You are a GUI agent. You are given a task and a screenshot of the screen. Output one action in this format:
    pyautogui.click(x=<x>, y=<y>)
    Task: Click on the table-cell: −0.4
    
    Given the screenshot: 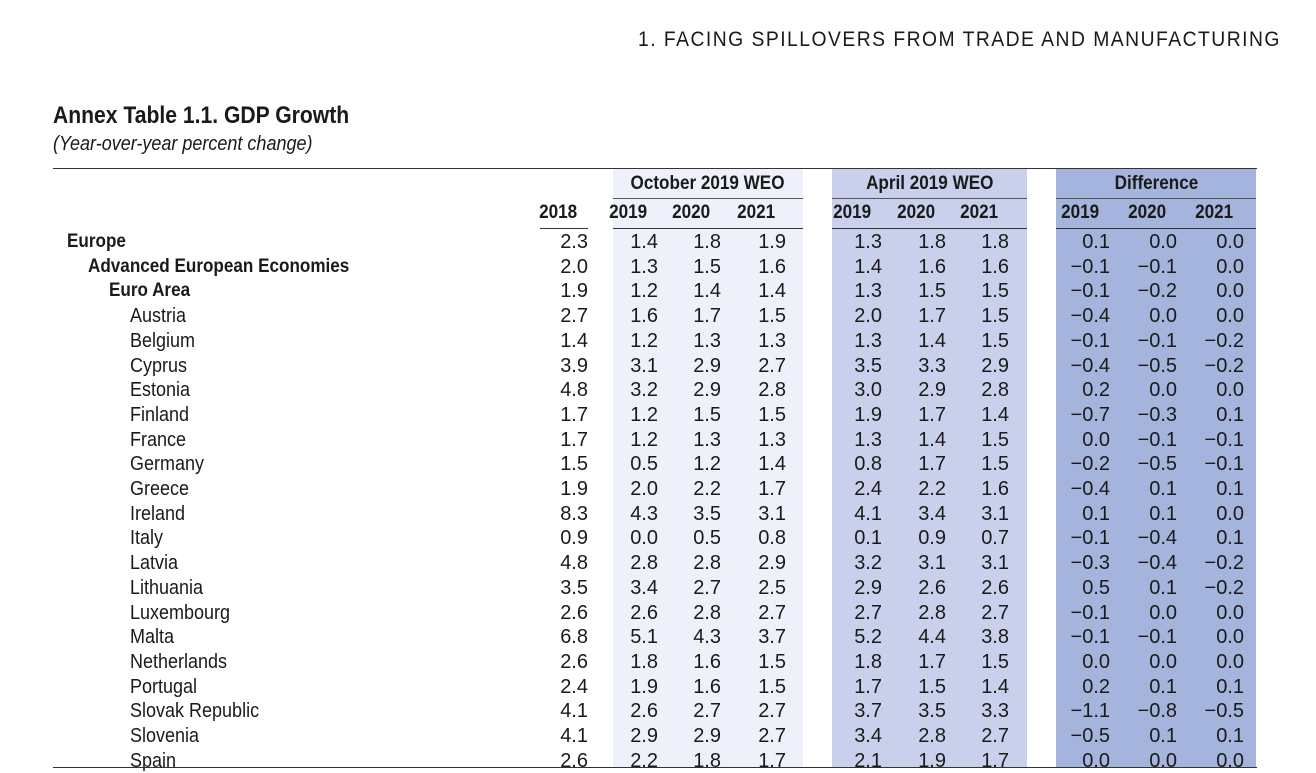 What is the action you would take?
    pyautogui.click(x=1157, y=538)
    